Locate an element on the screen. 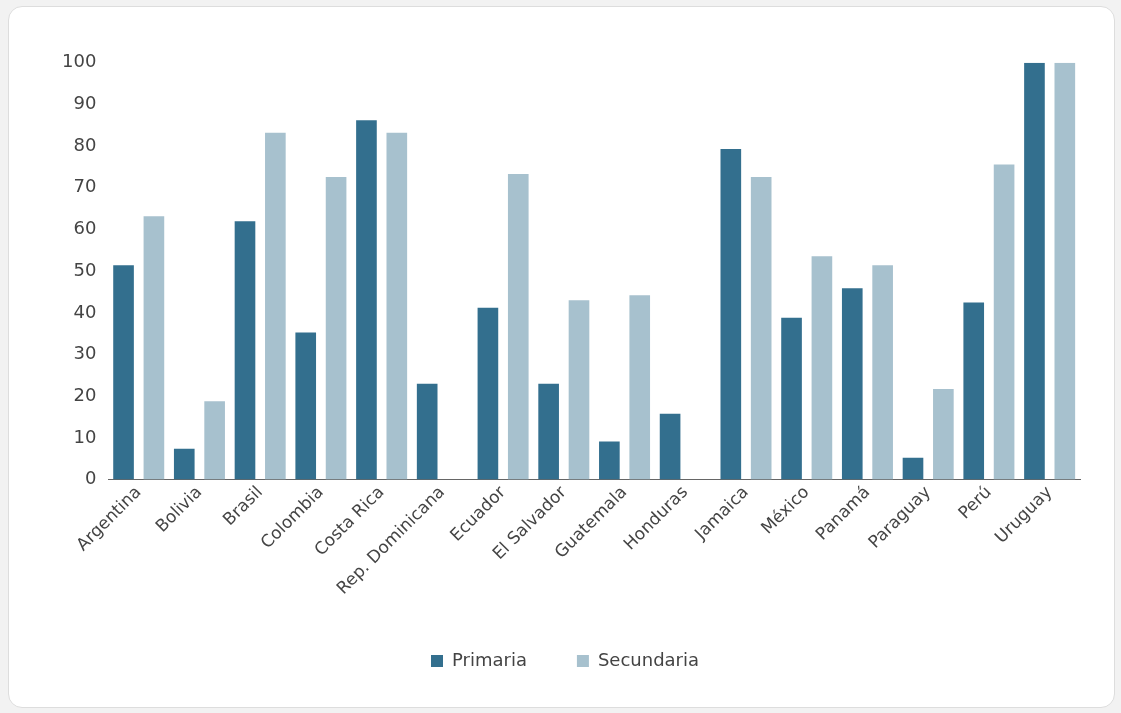 The width and height of the screenshot is (1121, 713). y-tick-label: 90 is located at coordinates (85, 103).